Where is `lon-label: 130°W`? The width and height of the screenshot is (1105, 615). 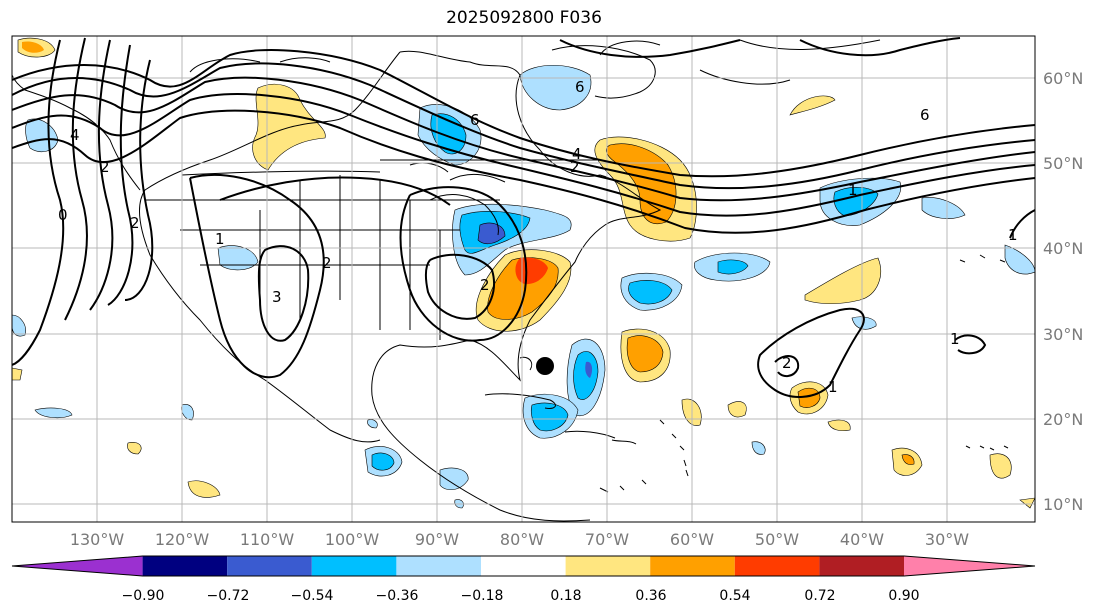 lon-label: 130°W is located at coordinates (97, 539).